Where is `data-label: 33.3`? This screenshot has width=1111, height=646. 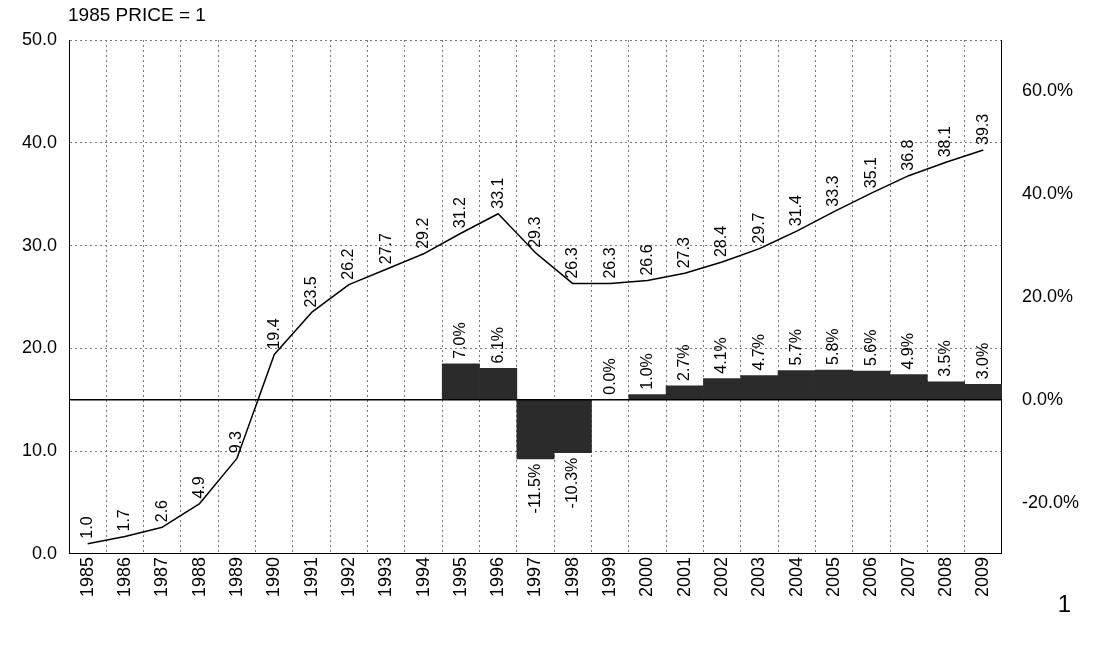
data-label: 33.3 is located at coordinates (833, 191).